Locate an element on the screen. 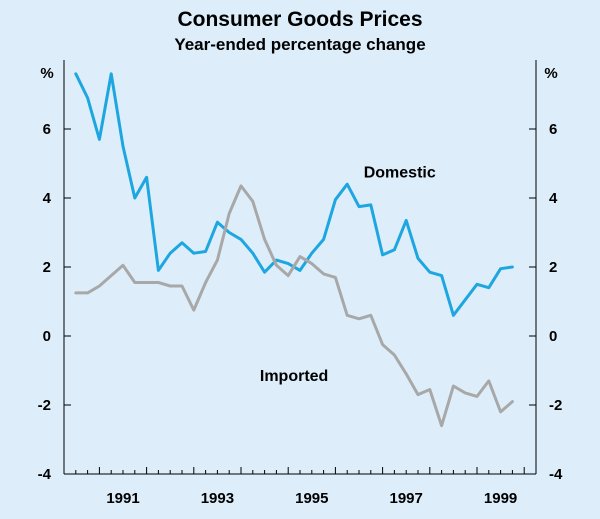  x-tick-label: 1993 is located at coordinates (217, 498).